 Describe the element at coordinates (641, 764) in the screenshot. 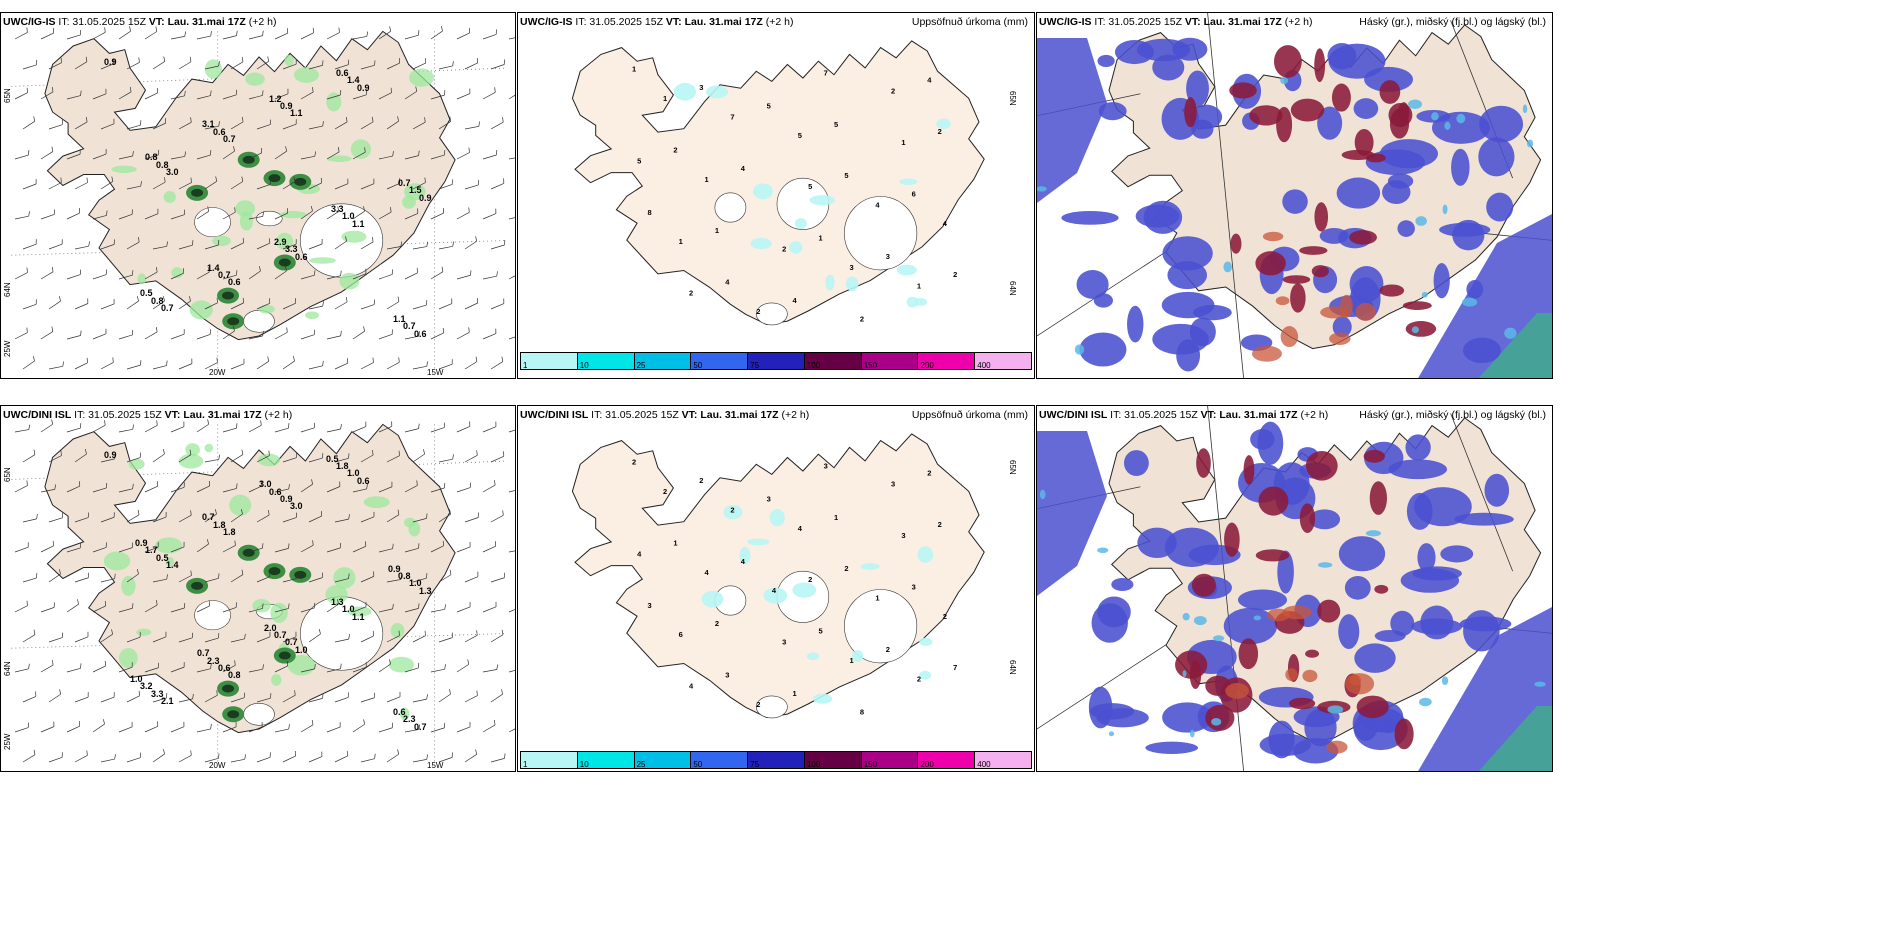

I see `colorbar-tick-label: 25` at that location.